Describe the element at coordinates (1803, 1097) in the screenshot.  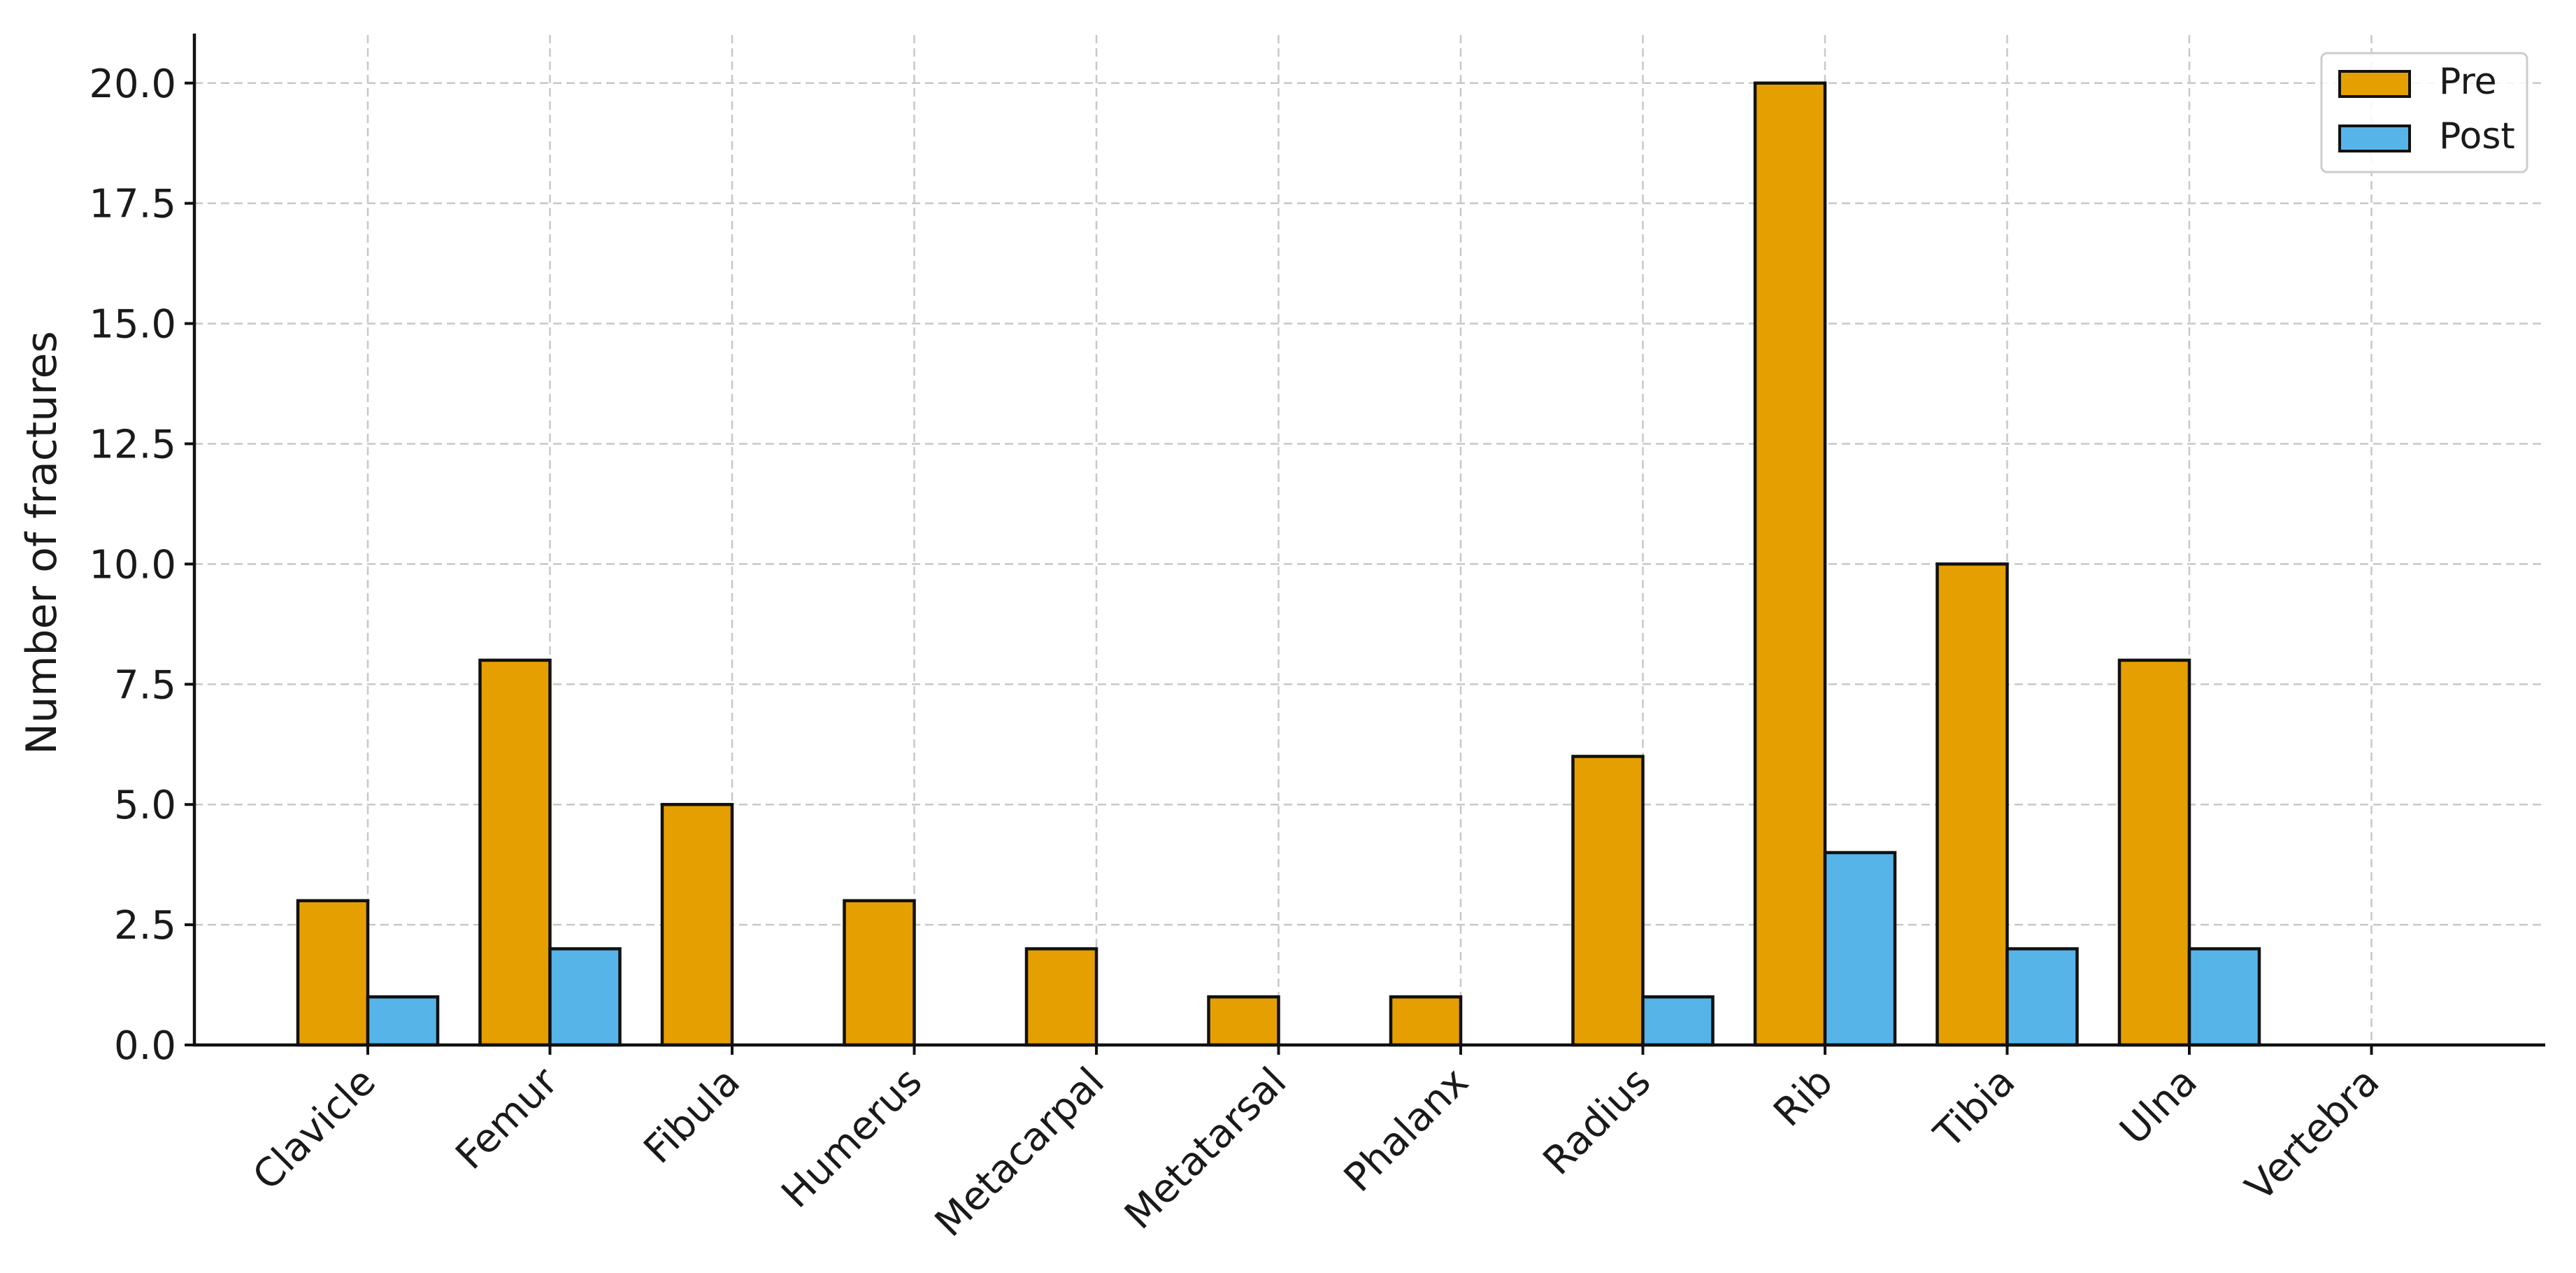
I see `x-tick-label: Rib` at that location.